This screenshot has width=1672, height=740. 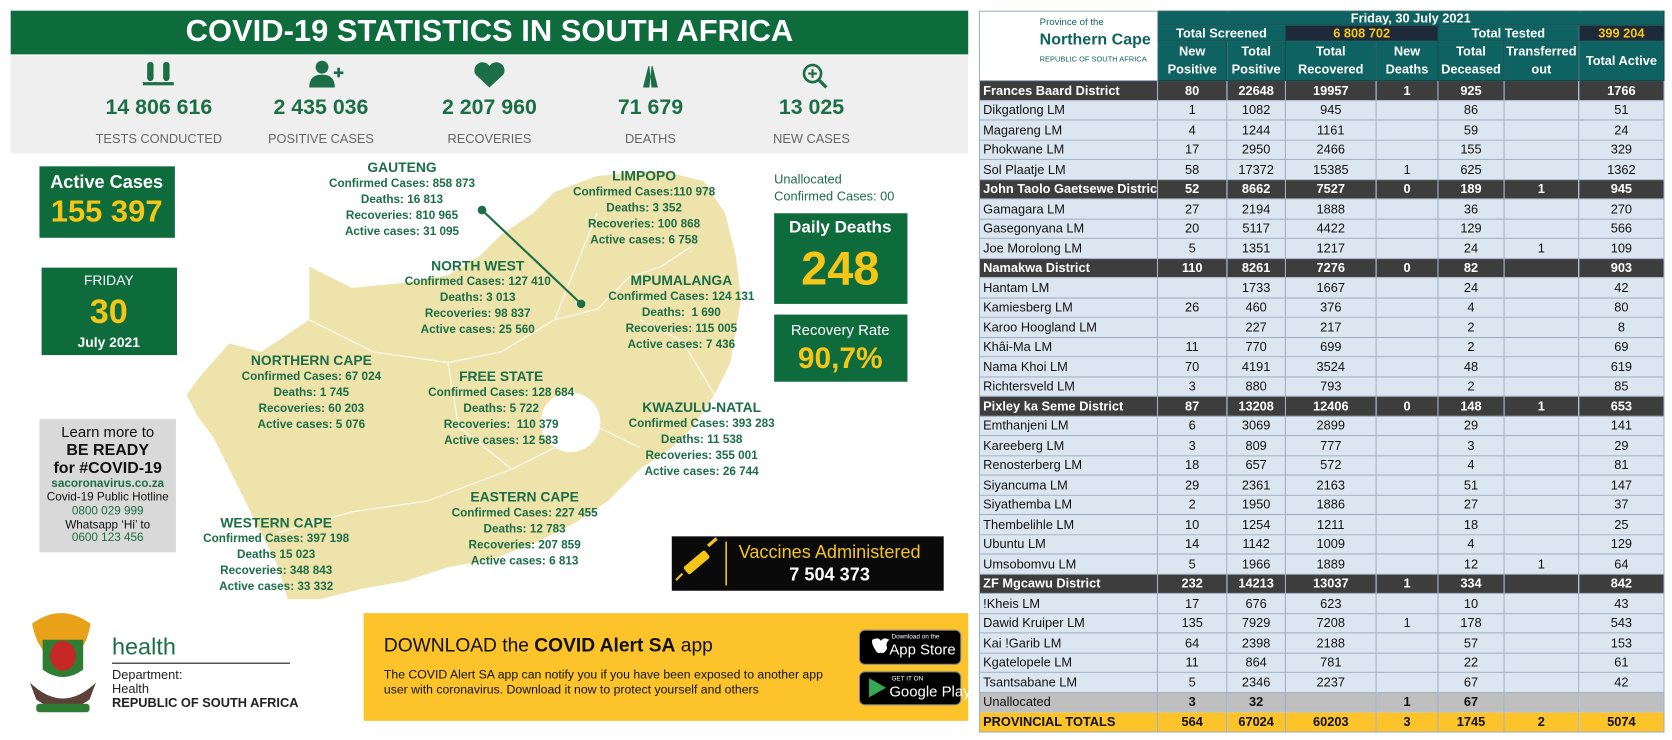 I want to click on table-cell: 67024, so click(x=1256, y=722).